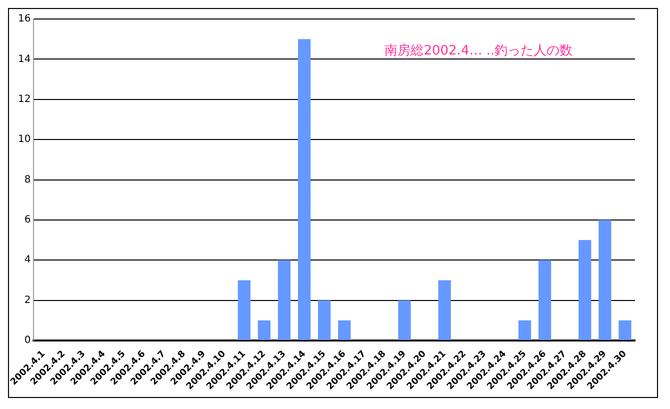 Image resolution: width=670 pixels, height=409 pixels. Describe the element at coordinates (478, 50) in the screenshot. I see `text: 南房総2002.4… ..釣った人の数` at that location.